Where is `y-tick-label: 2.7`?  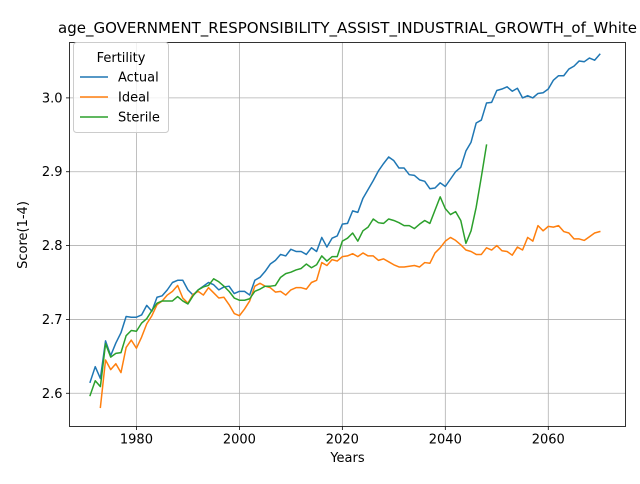
y-tick-label: 2.7 is located at coordinates (52, 320).